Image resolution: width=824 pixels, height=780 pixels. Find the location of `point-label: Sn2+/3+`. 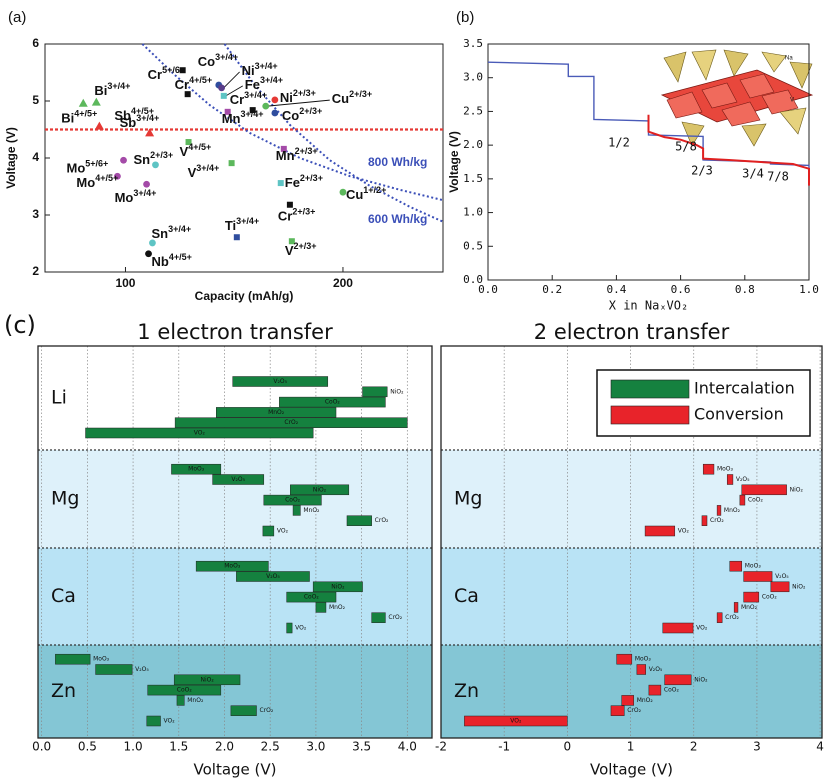

point-label: Sn2+/3+ is located at coordinates (153, 158).